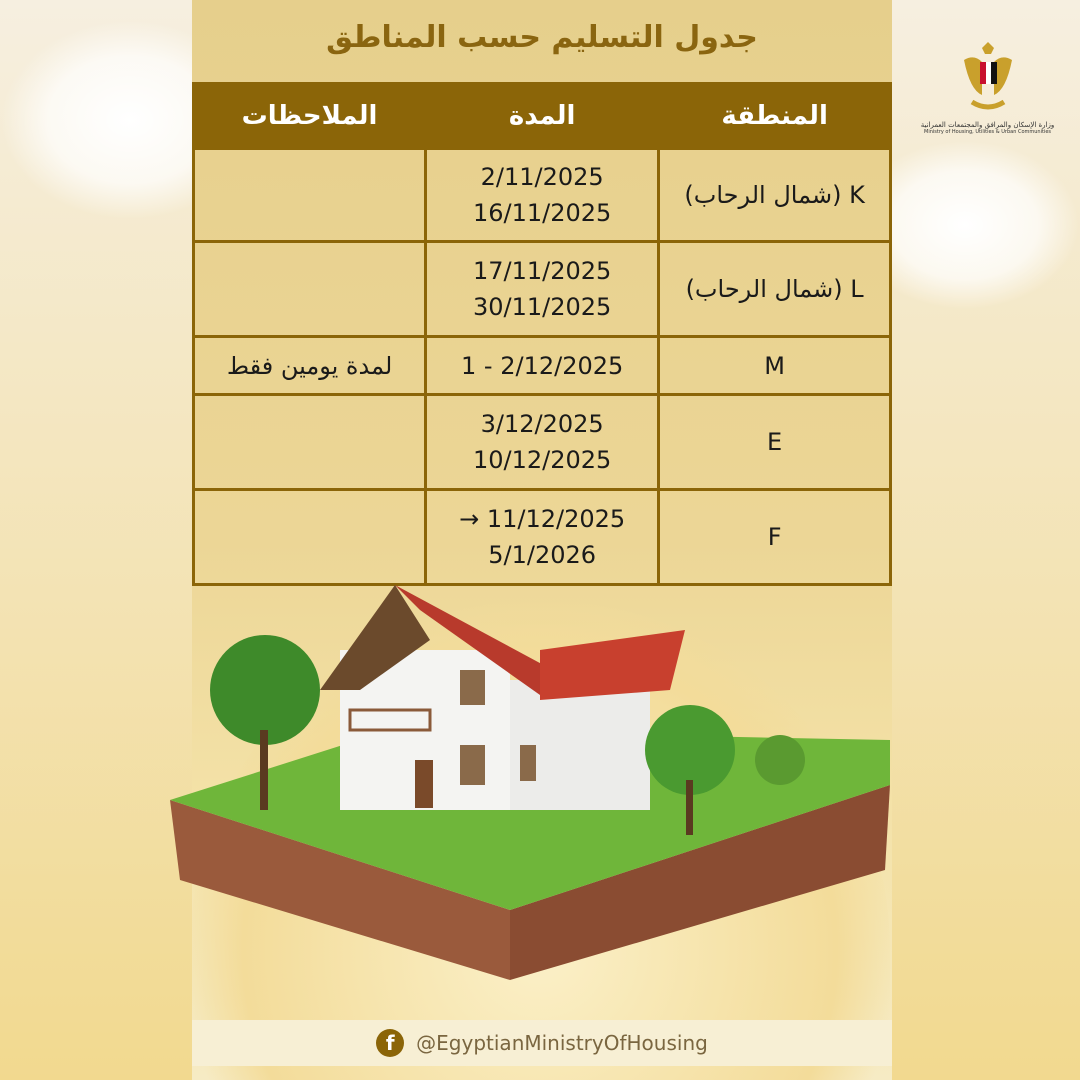 This screenshot has height=1080, width=1080. What do you see at coordinates (988, 77) in the screenshot?
I see `eagle-emblem-icon` at bounding box center [988, 77].